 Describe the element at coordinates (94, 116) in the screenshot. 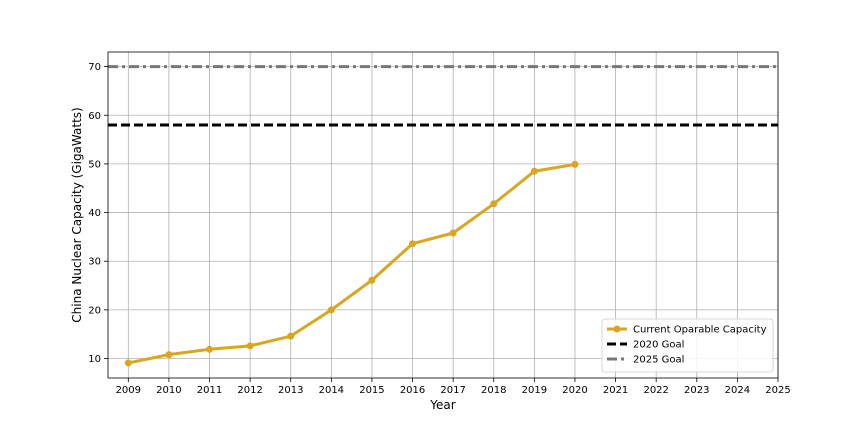

I see `y-tick-label: 60` at that location.